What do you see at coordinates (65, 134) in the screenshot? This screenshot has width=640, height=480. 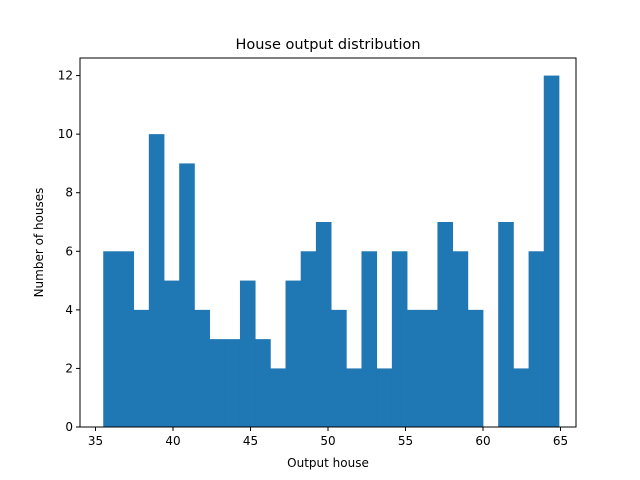 I see `y-tick-label: 10` at bounding box center [65, 134].